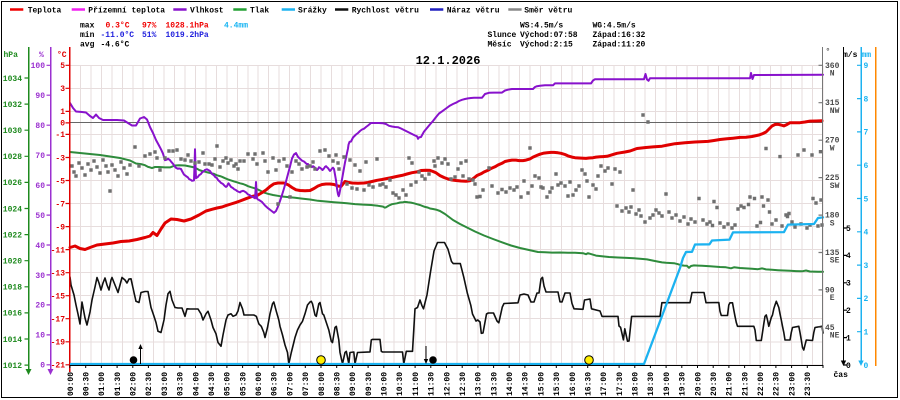  I want to click on svg-text: 15:30, so click(557, 384).